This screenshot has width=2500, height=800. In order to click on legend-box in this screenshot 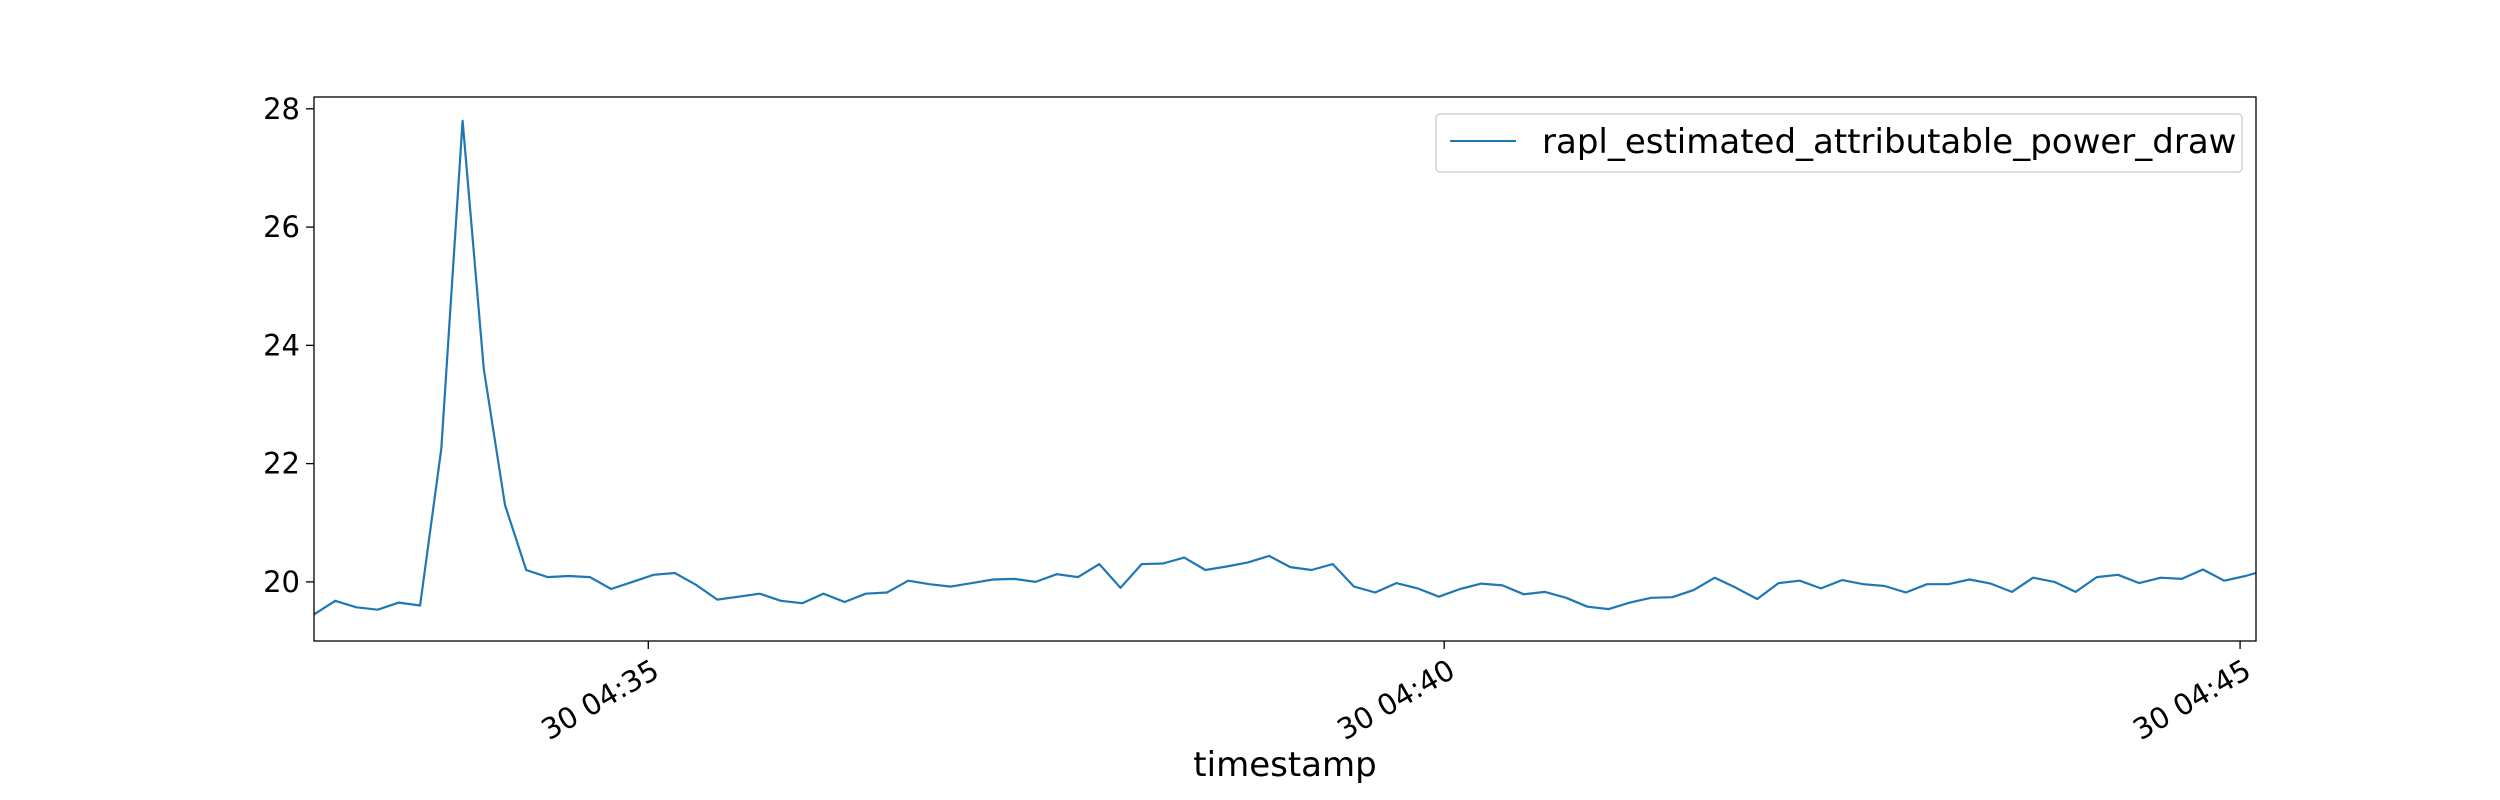, I will do `click(1839, 143)`.